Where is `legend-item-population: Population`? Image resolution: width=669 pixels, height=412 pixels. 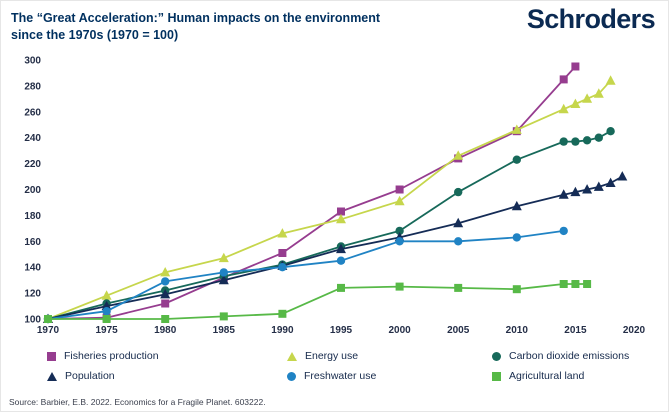
legend-item-population: Population is located at coordinates (167, 376).